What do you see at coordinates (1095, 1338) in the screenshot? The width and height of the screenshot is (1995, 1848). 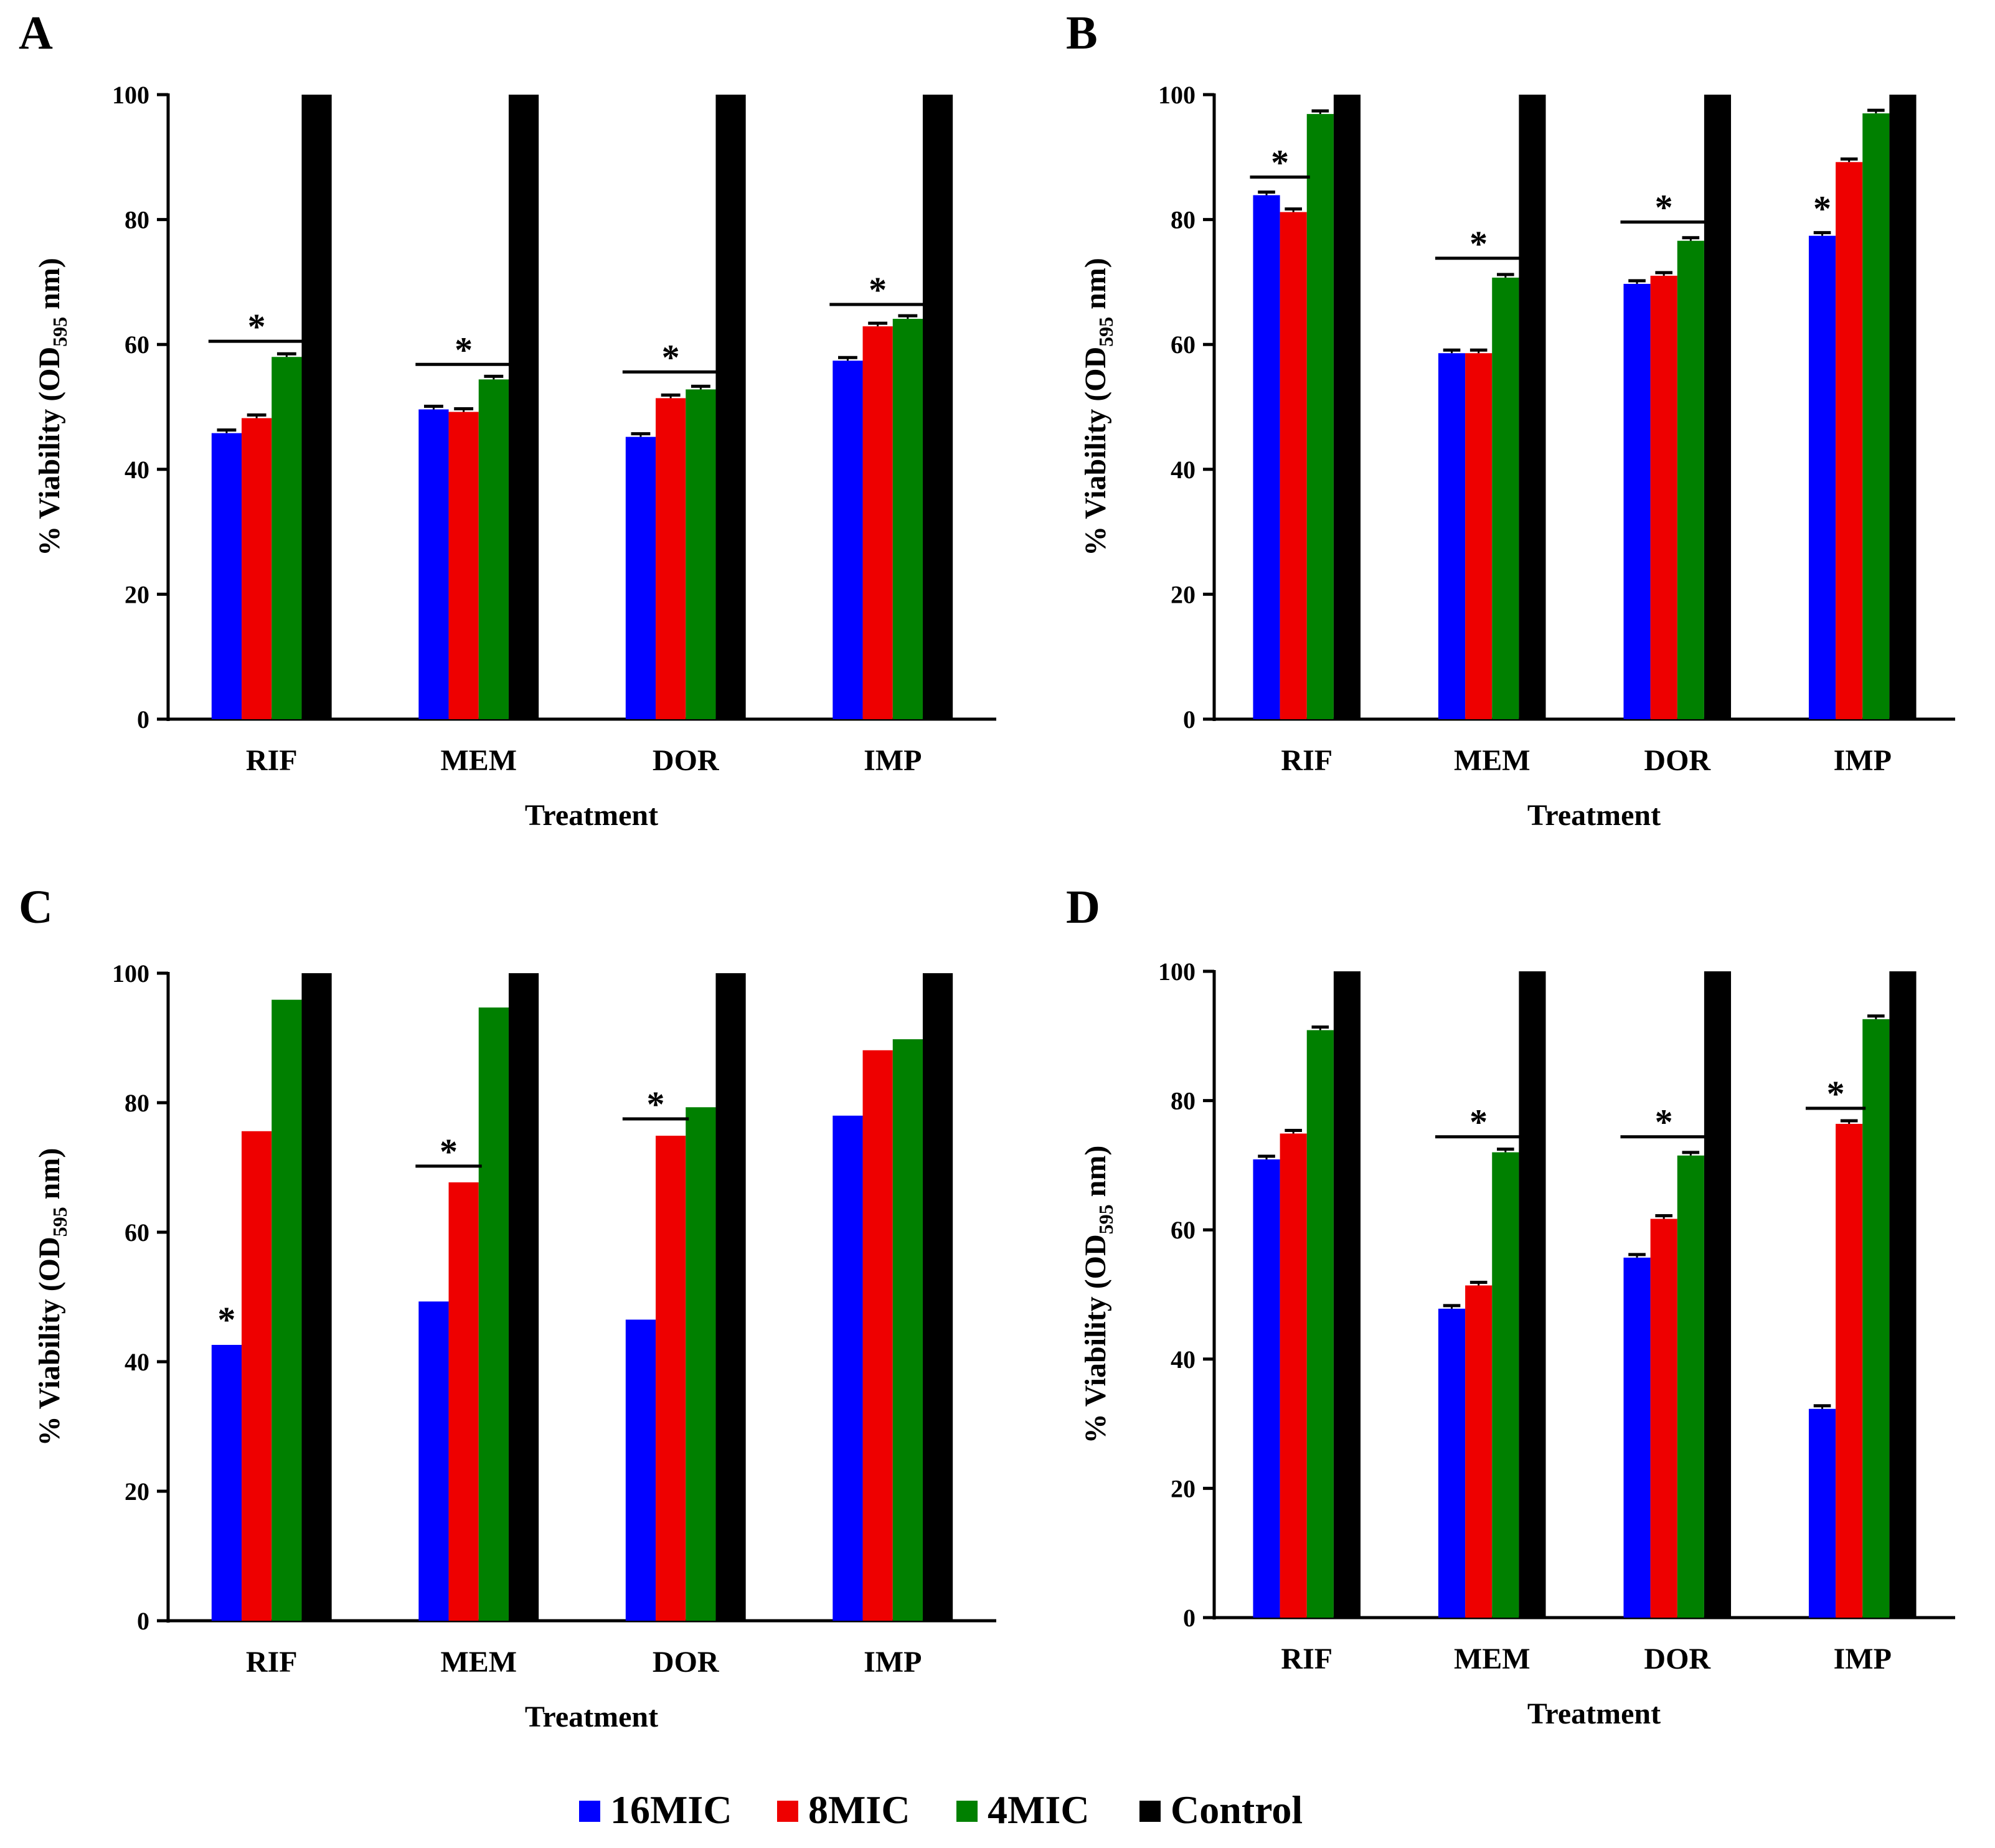 I see `y-axis-title-main: % Viability (OD` at bounding box center [1095, 1338].